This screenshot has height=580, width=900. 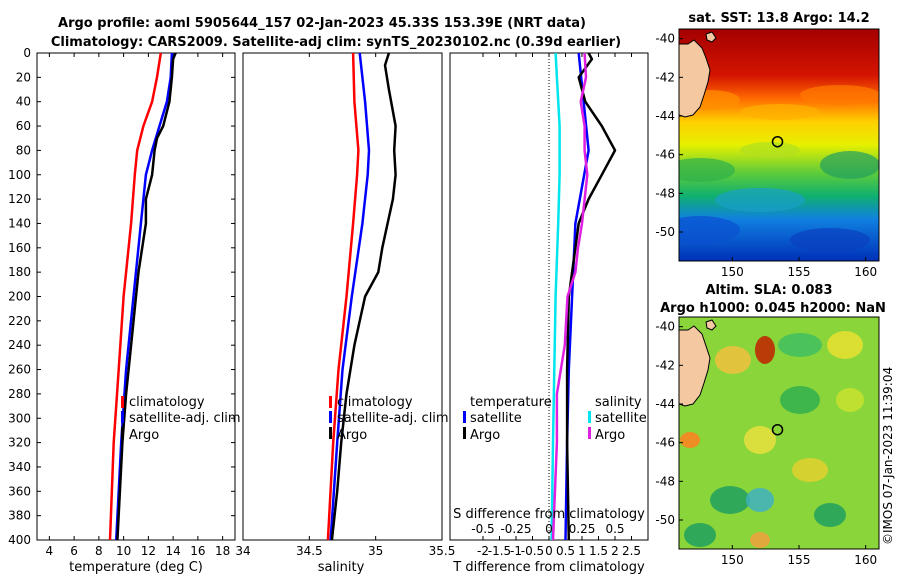 What do you see at coordinates (610, 435) in the screenshot?
I see `legend-label-s-argo: Argo` at bounding box center [610, 435].